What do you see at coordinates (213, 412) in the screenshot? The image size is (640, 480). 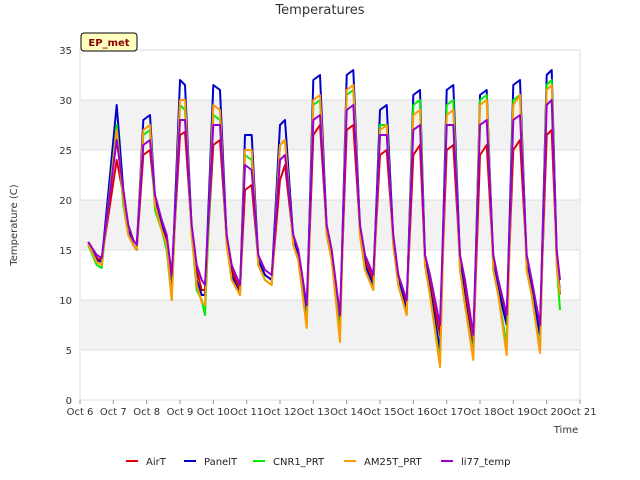 I see `x-tick-label: Oct 10` at bounding box center [213, 412].